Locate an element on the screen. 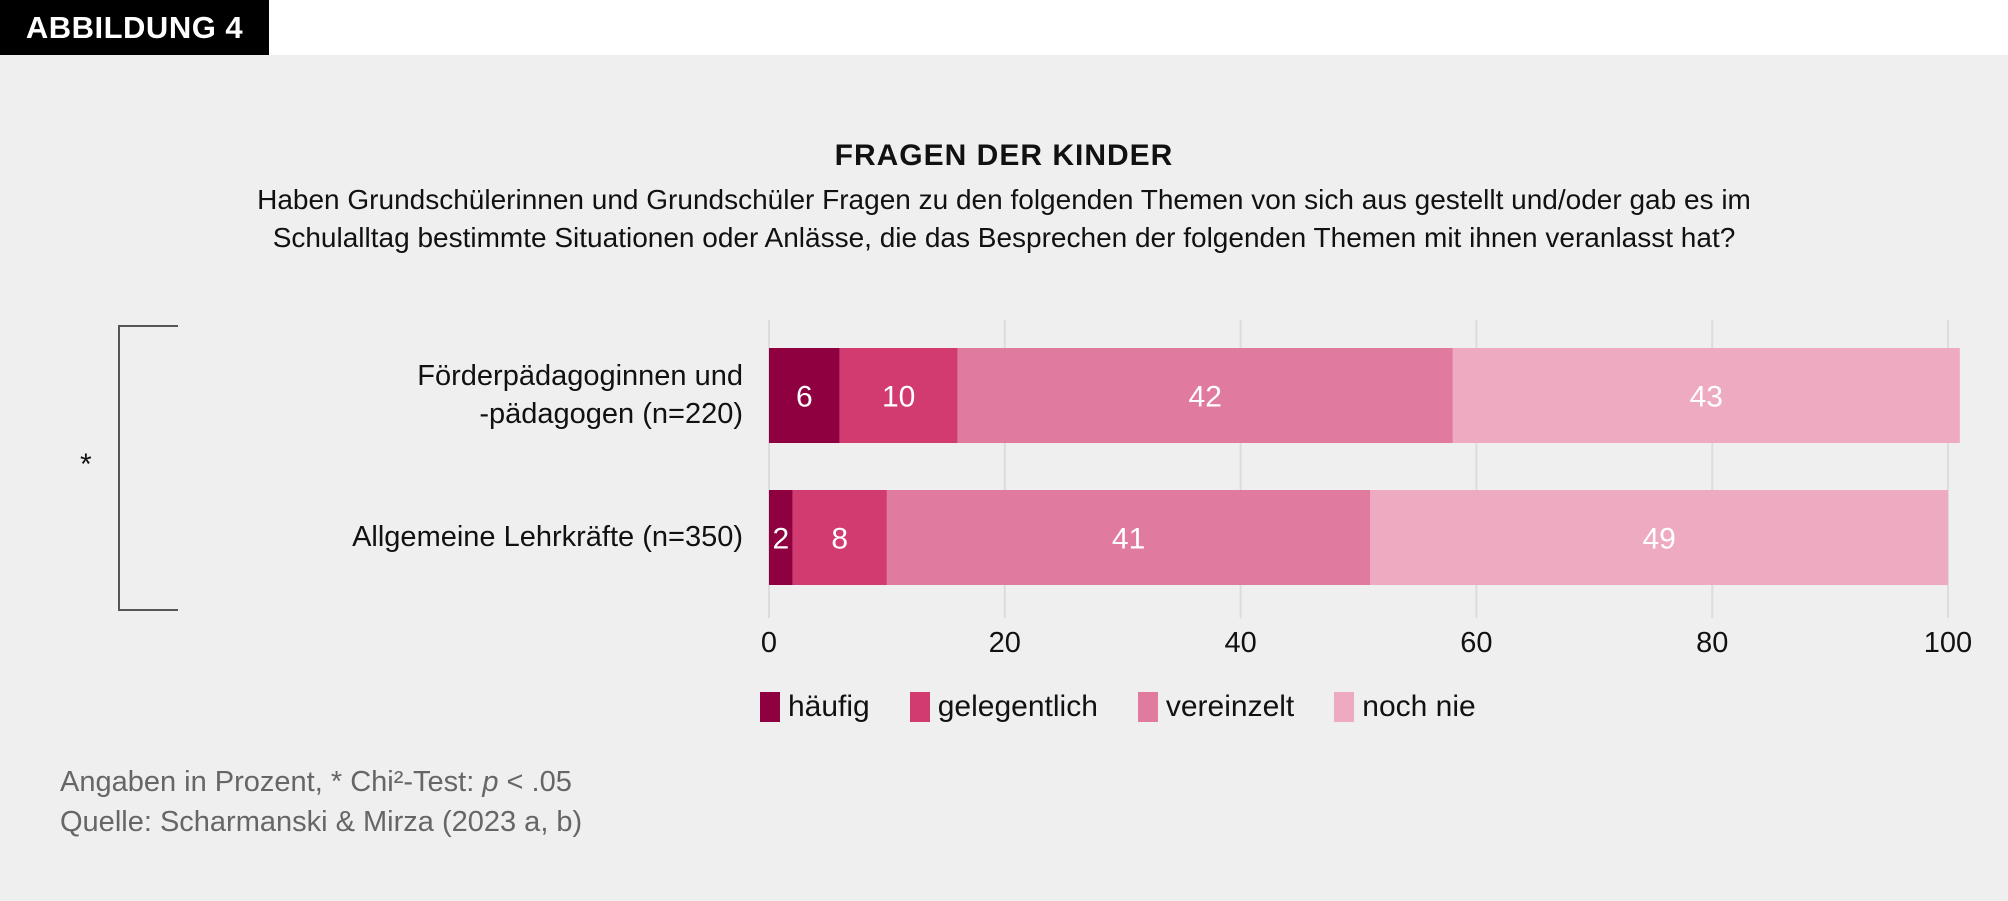 The height and width of the screenshot is (901, 2008). significance-bracket is located at coordinates (148, 468).